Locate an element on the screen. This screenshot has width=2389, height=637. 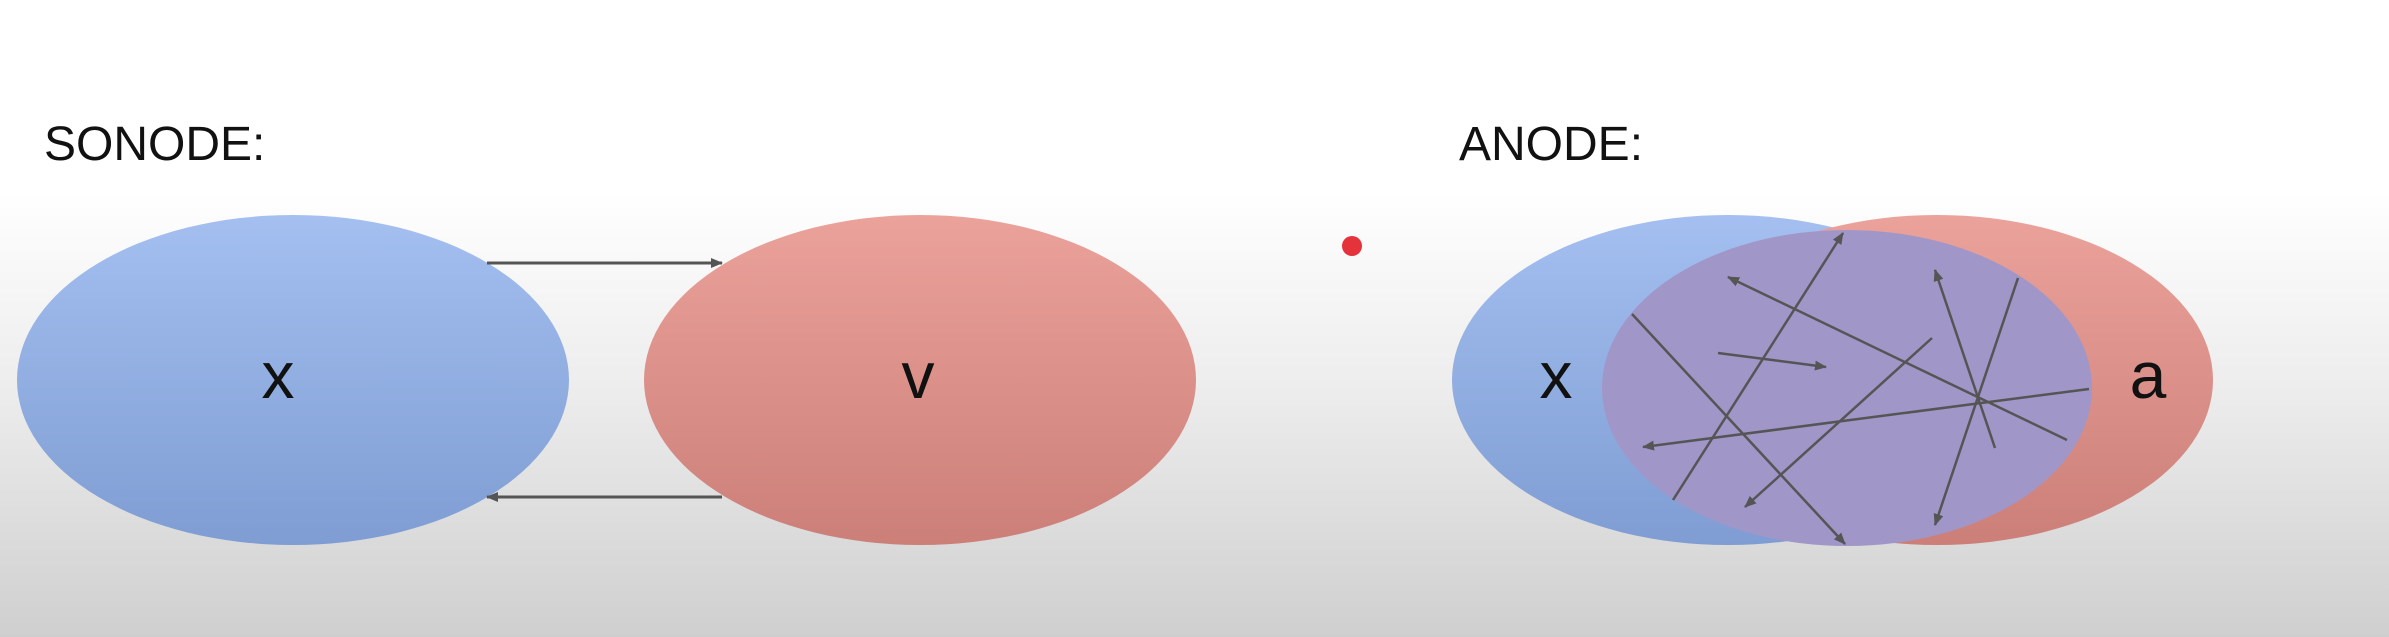
sonode-v-label: v is located at coordinates (918, 375).